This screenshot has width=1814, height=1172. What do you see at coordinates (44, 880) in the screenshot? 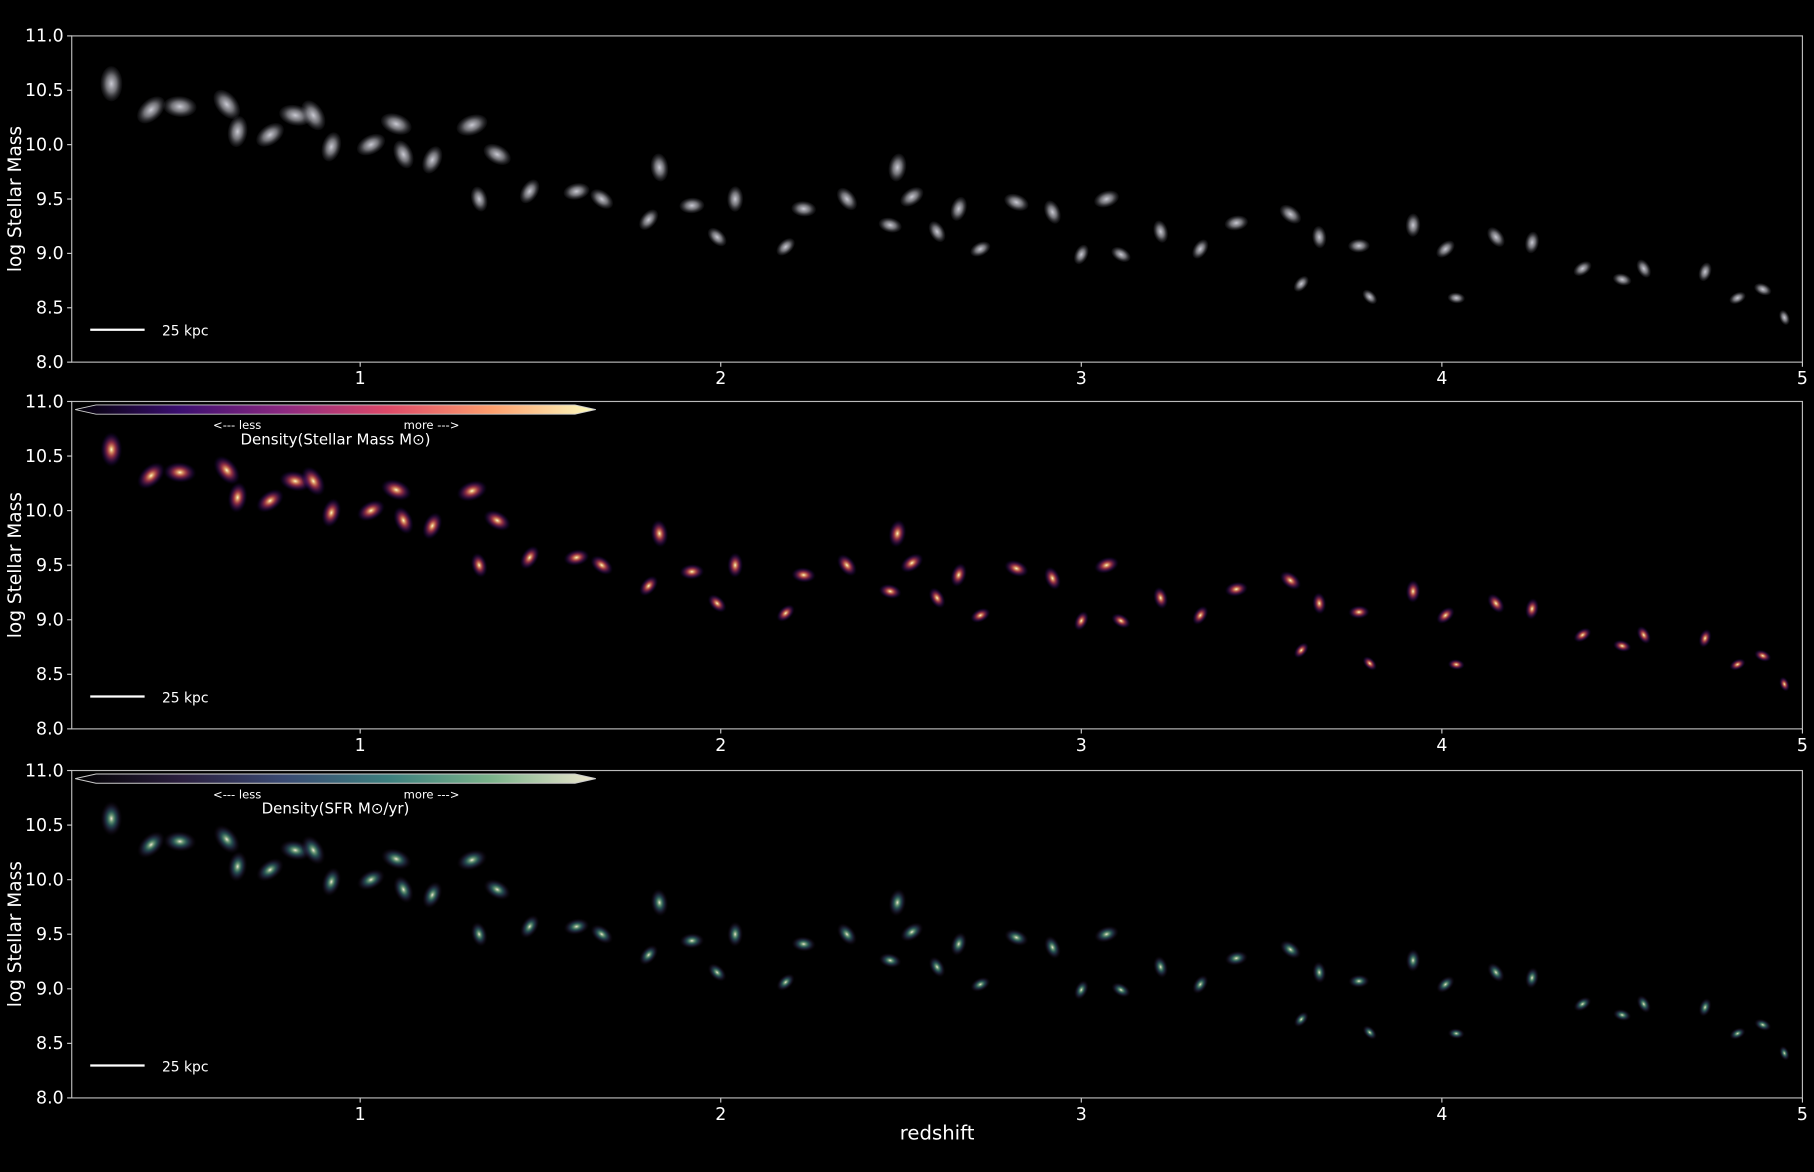
I see `y-tick-label: 10.0` at bounding box center [44, 880].